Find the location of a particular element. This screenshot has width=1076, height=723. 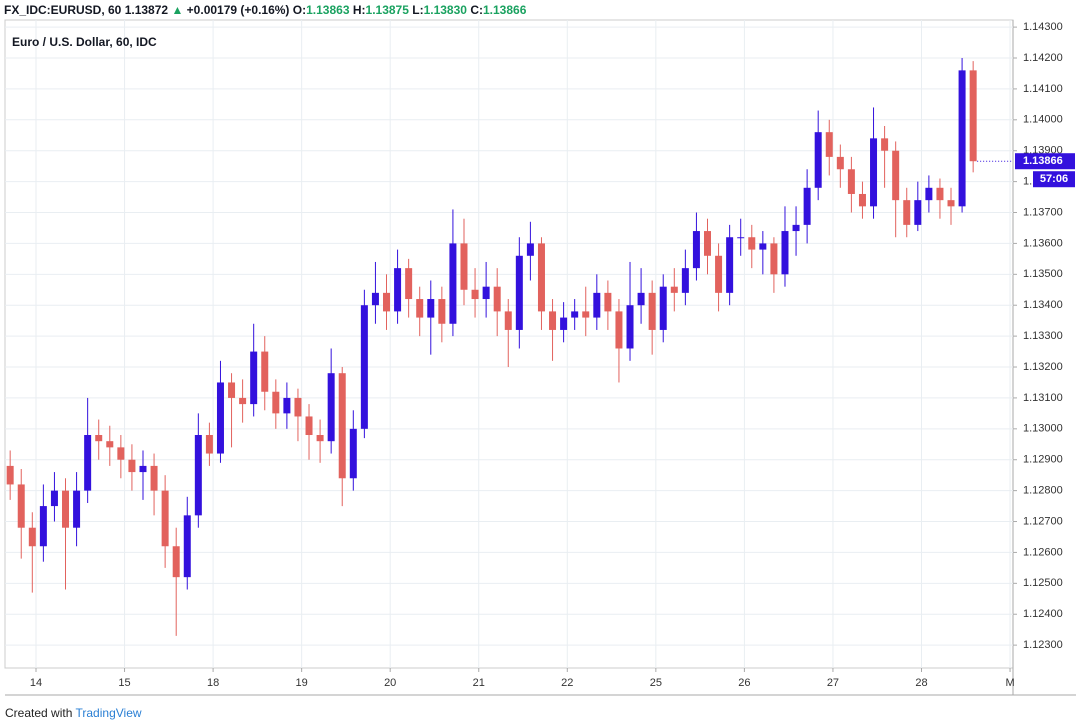

y-tick-label: 1.13100 is located at coordinates (1043, 398).